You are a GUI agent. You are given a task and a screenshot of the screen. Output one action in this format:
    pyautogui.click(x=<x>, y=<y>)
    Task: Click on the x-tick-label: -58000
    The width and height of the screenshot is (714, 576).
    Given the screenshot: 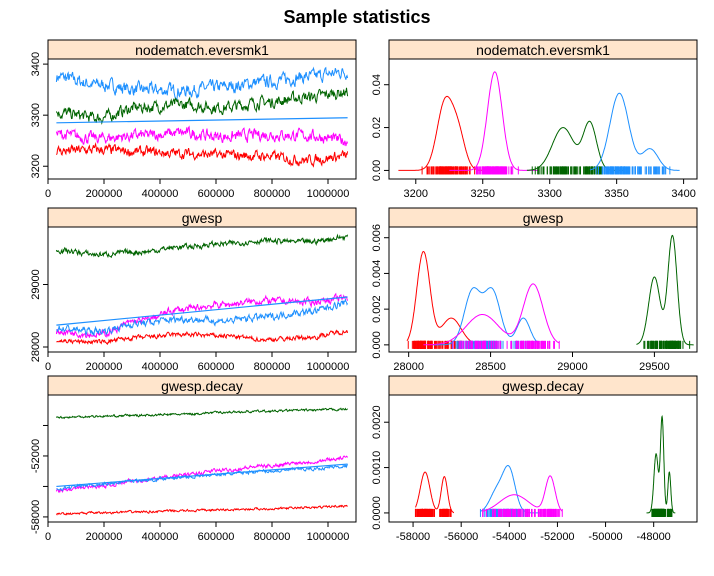 What is the action you would take?
    pyautogui.click(x=413, y=537)
    